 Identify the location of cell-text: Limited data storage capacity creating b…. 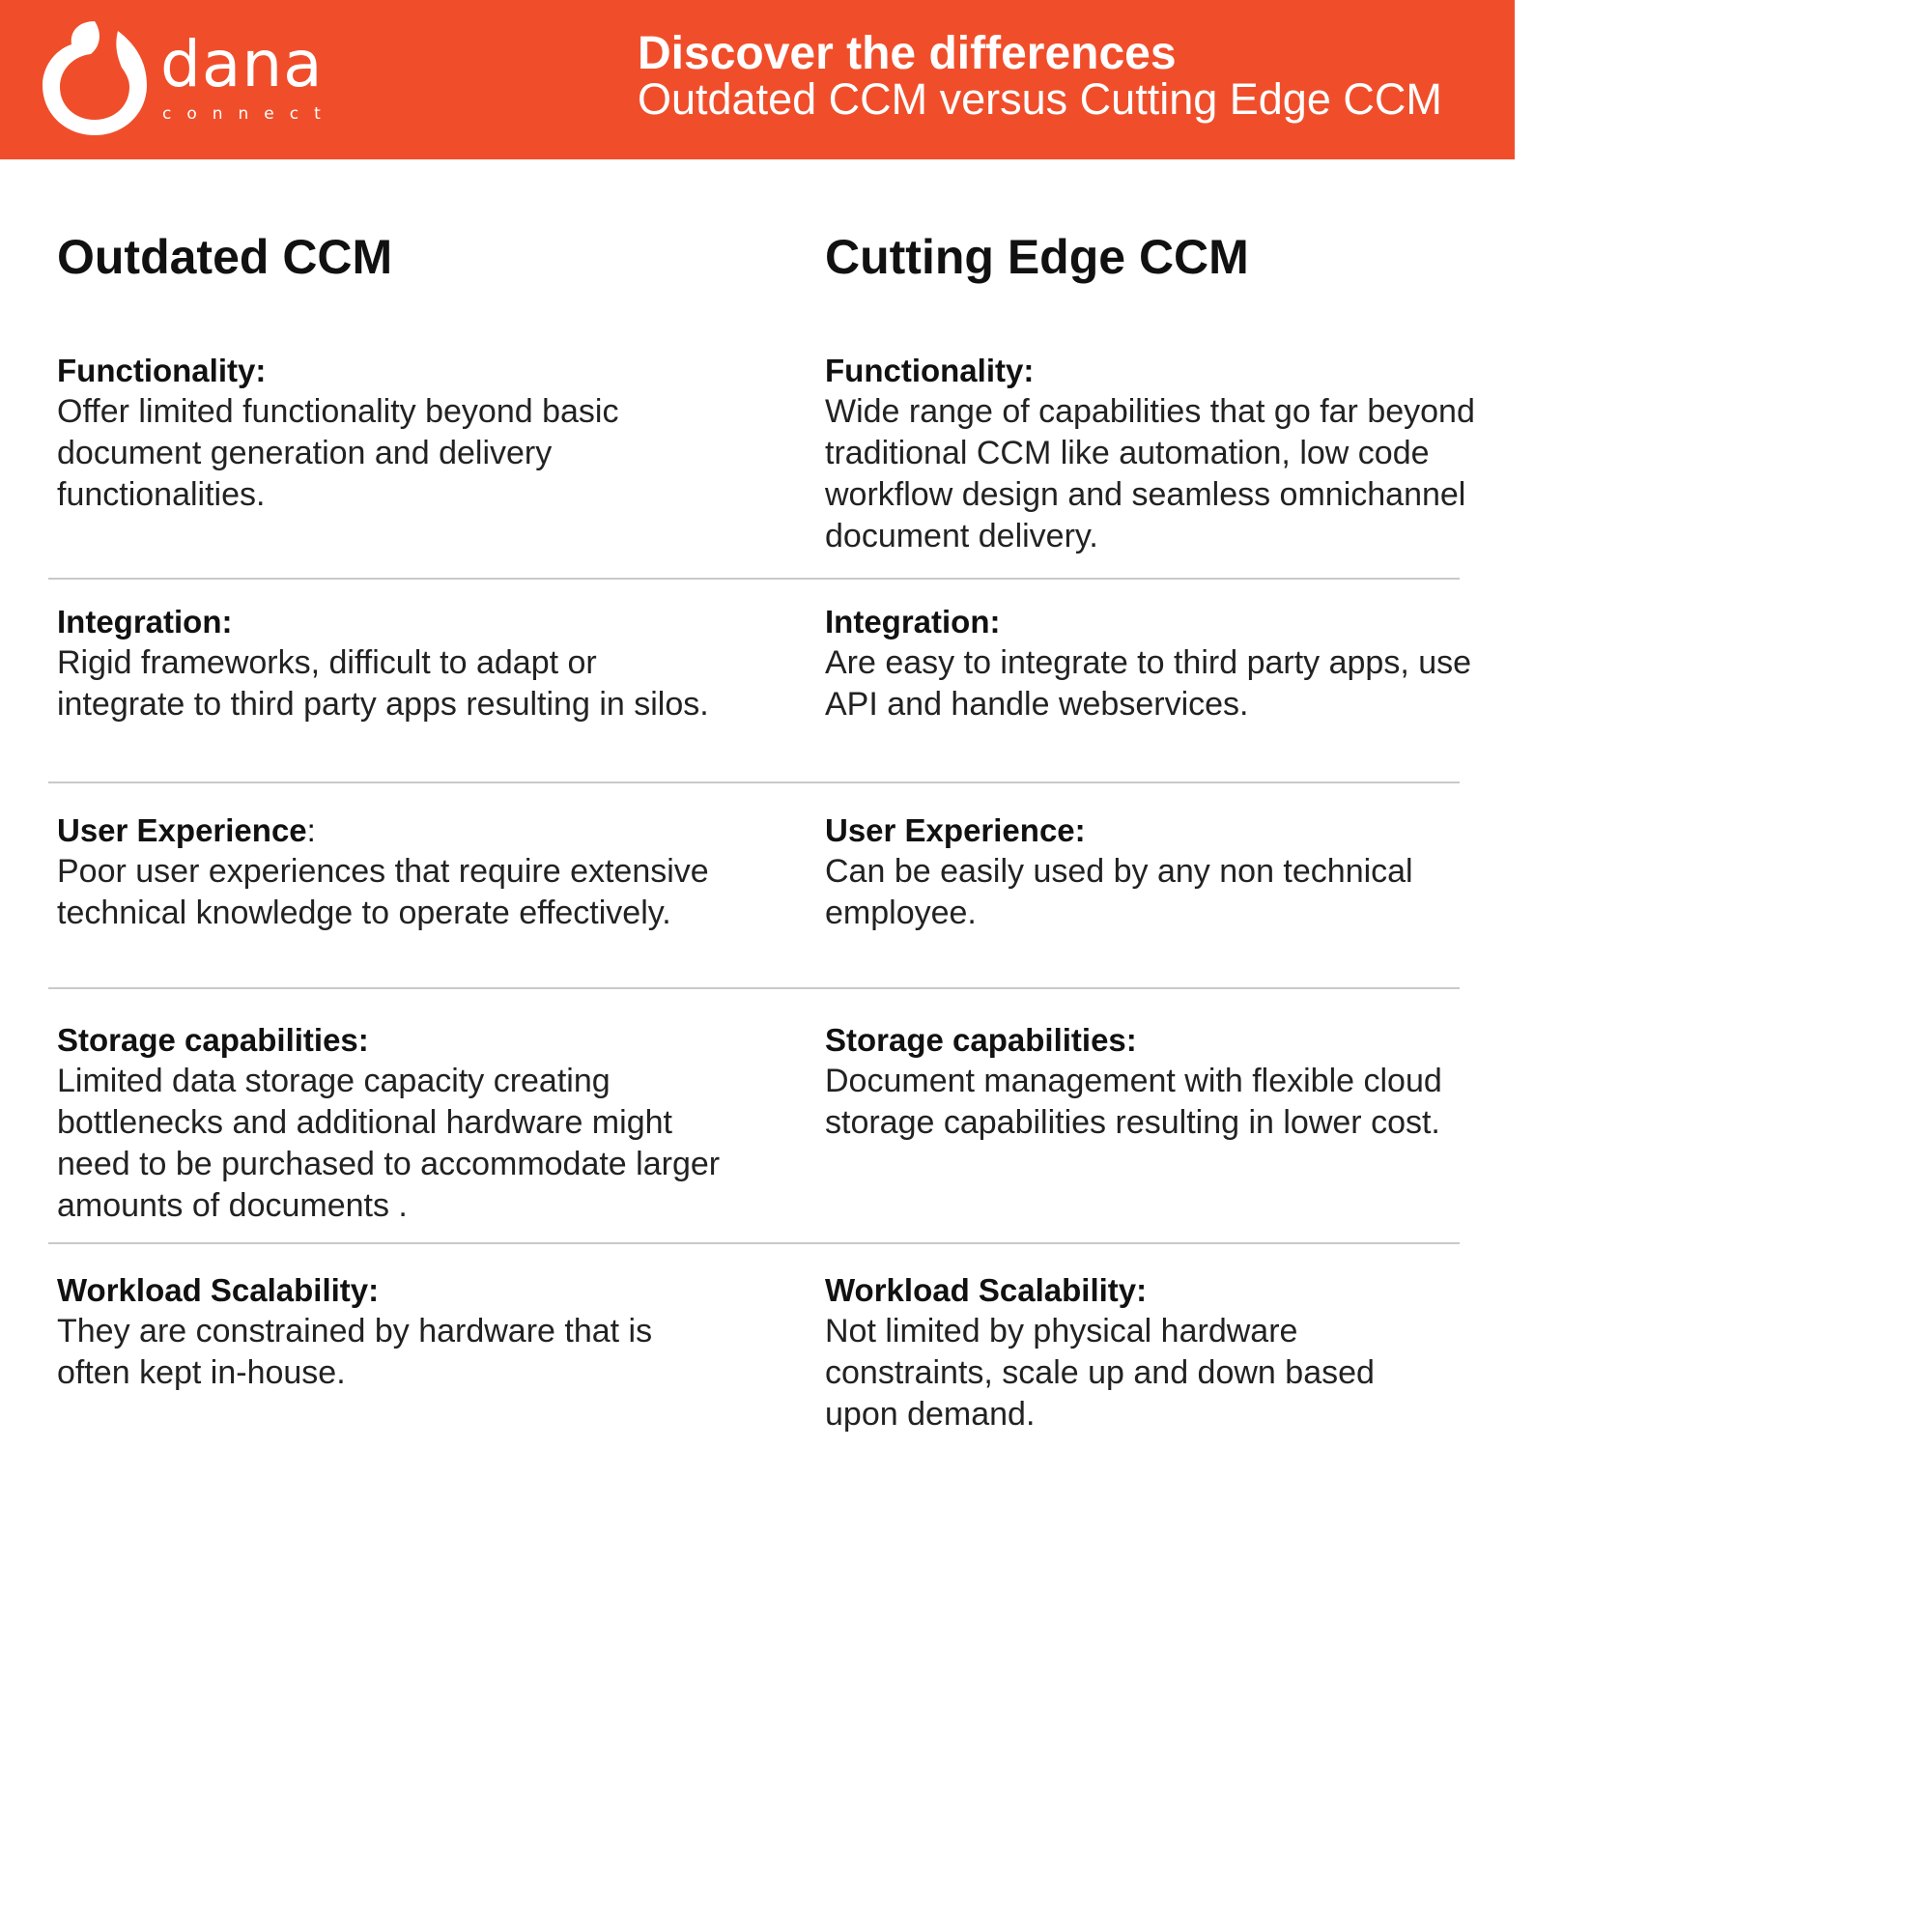
(389, 1143).